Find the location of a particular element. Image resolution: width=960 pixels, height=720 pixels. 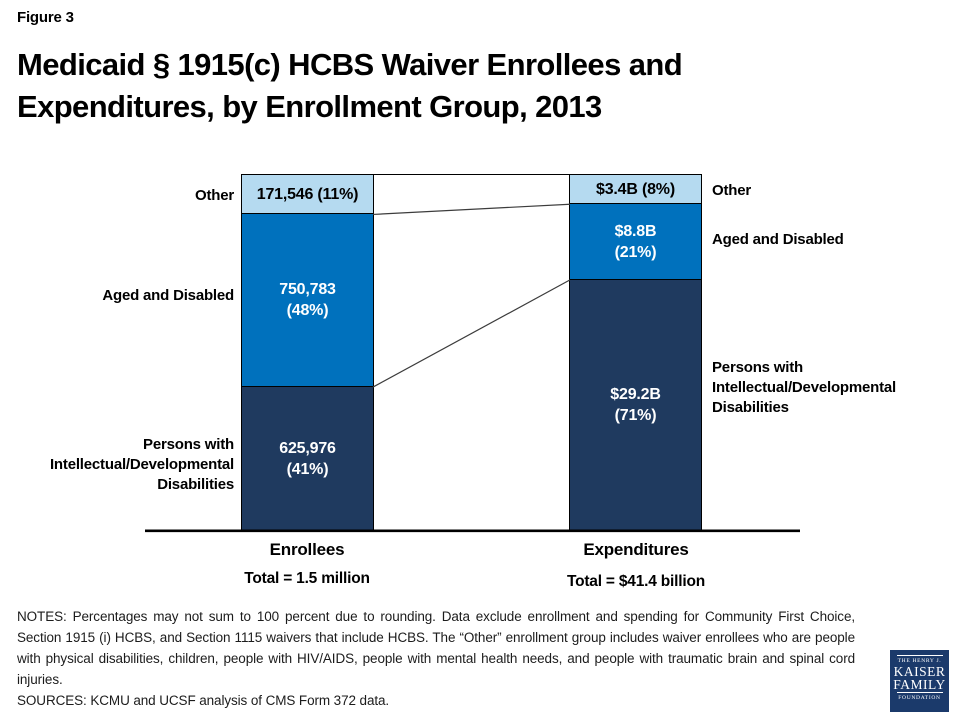

segment-value-label: (41%) is located at coordinates (307, 470).